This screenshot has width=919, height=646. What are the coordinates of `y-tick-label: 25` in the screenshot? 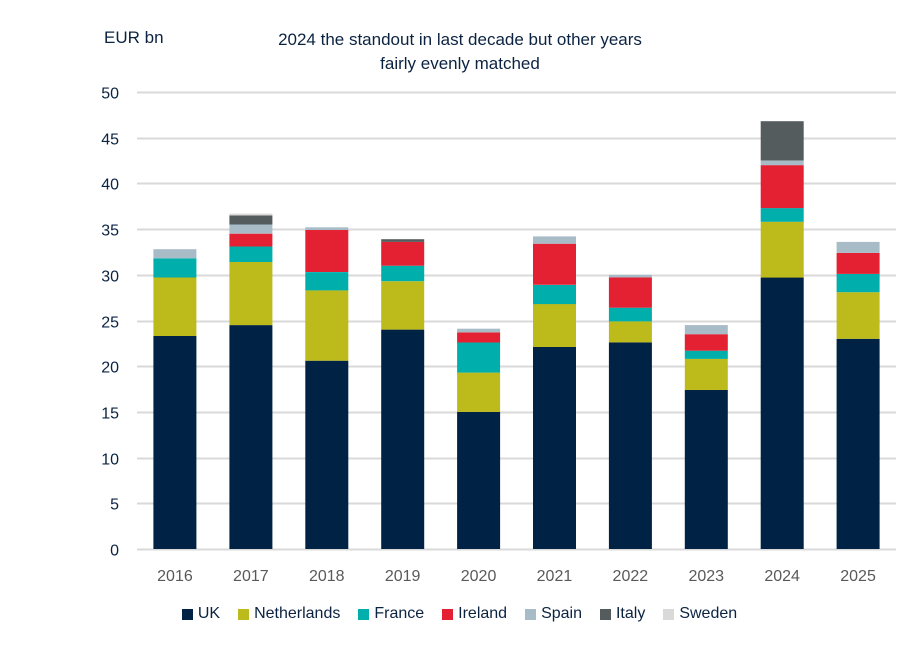 It's located at (110, 323).